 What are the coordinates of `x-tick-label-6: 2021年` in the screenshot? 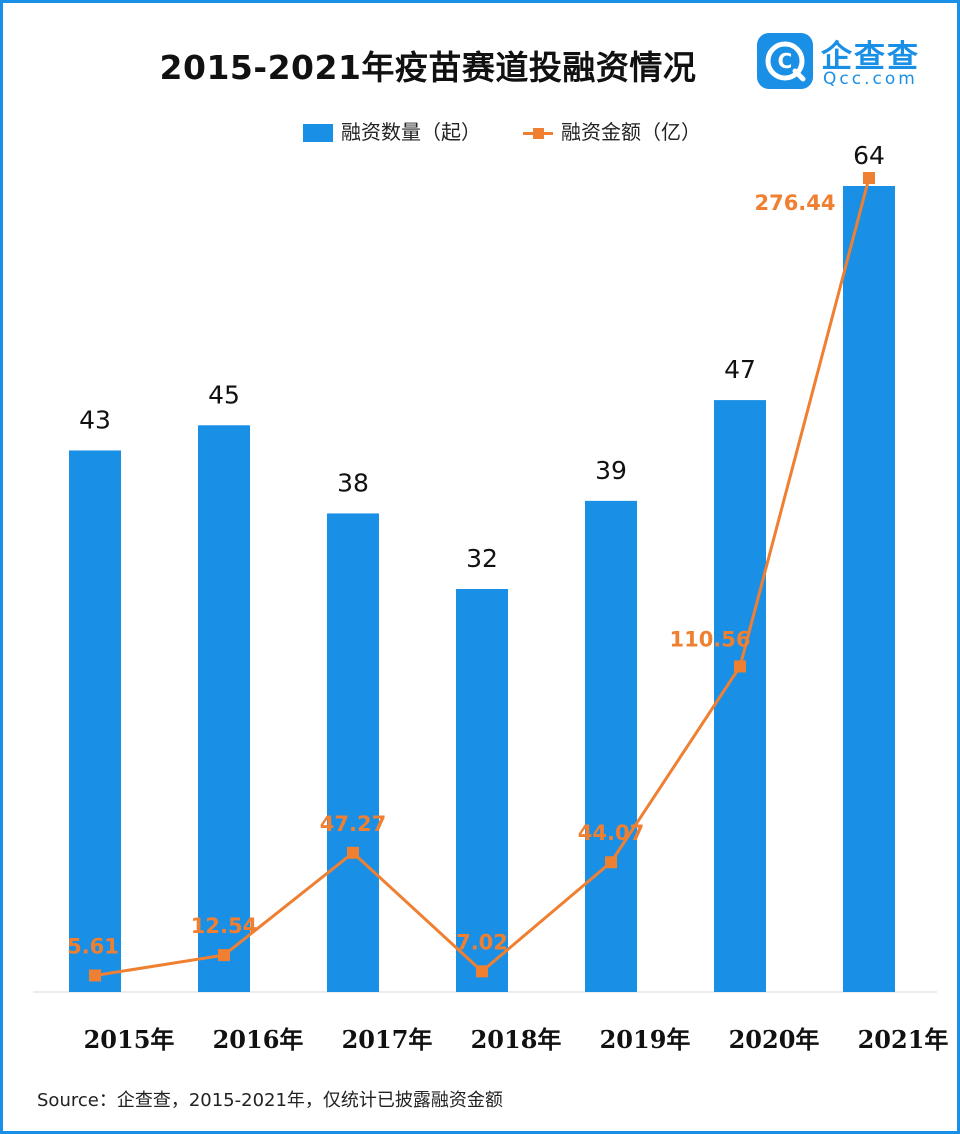 It's located at (903, 1039).